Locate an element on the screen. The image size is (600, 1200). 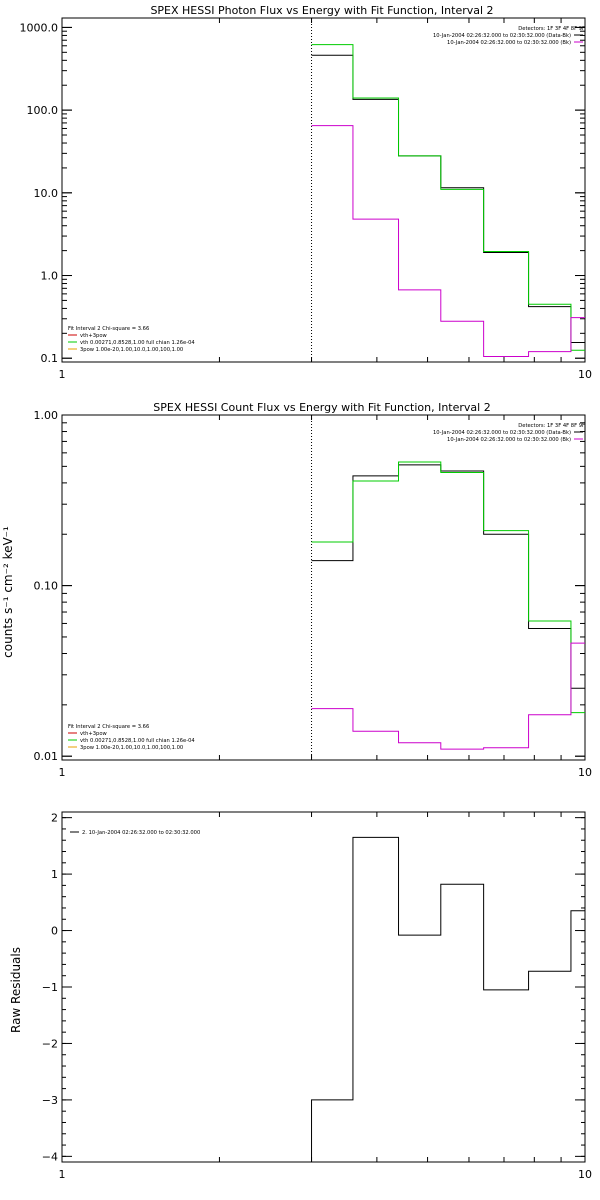
photon-y-tick-label: 1.0 is located at coordinates (50, 276).